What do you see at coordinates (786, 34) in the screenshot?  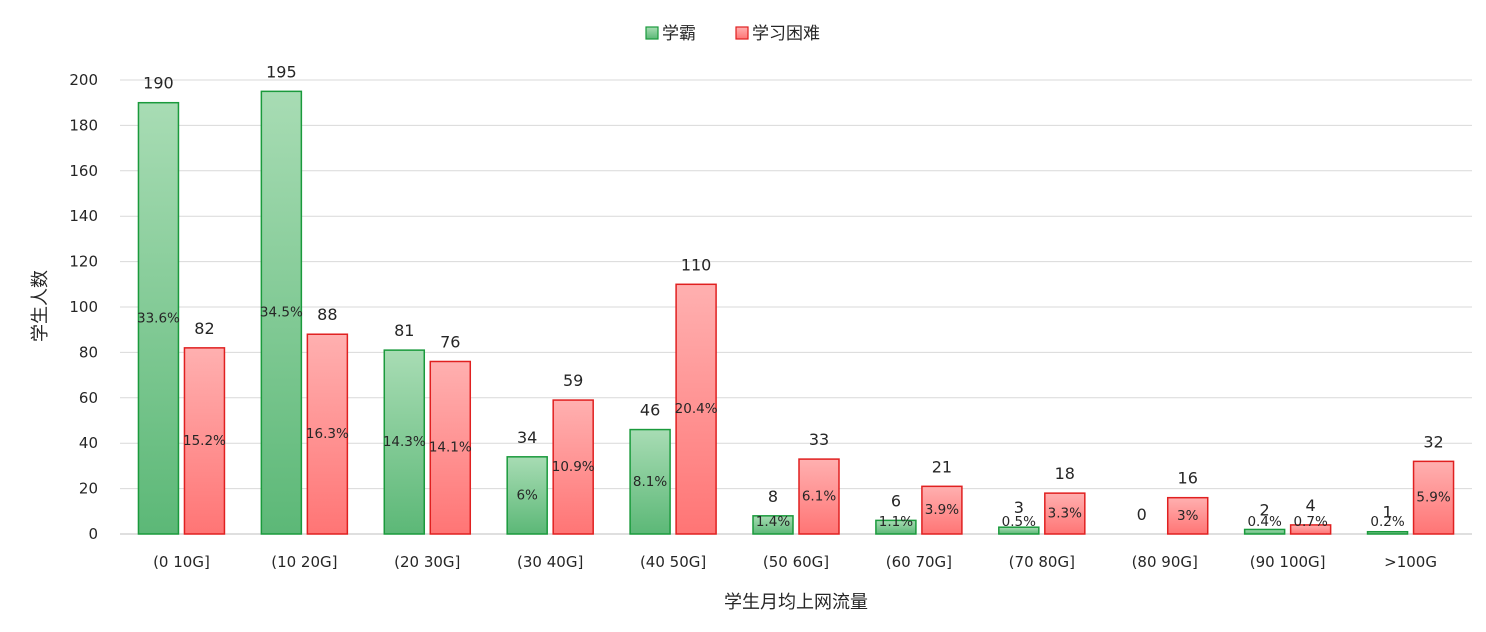 I see `legend-label-xuexikunnan: 学习困难` at bounding box center [786, 34].